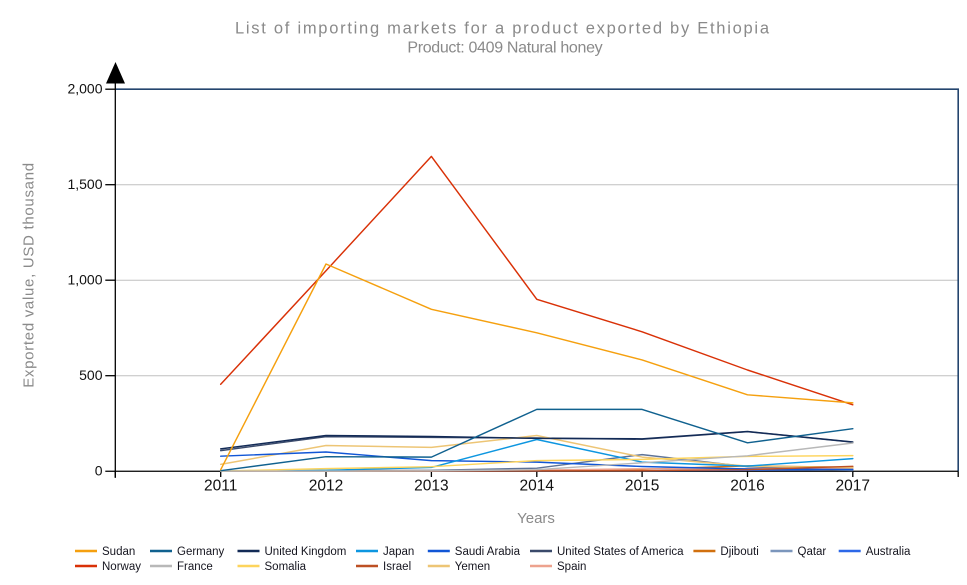 The width and height of the screenshot is (967, 585). What do you see at coordinates (99, 471) in the screenshot?
I see `svg-text: 0` at bounding box center [99, 471].